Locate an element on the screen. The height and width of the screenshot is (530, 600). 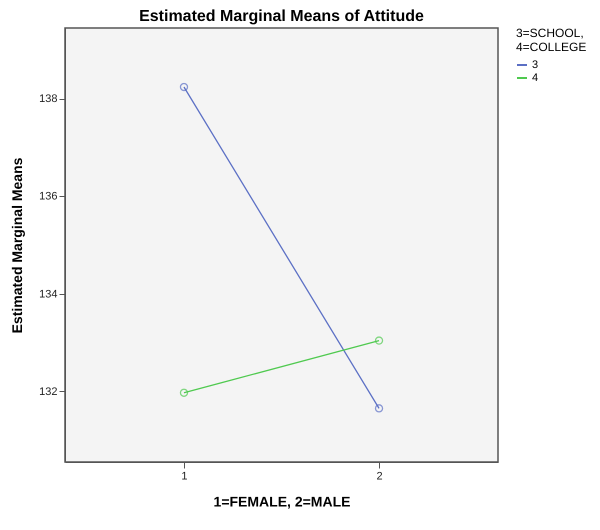
y-tick-label: 136 is located at coordinates (48, 196).